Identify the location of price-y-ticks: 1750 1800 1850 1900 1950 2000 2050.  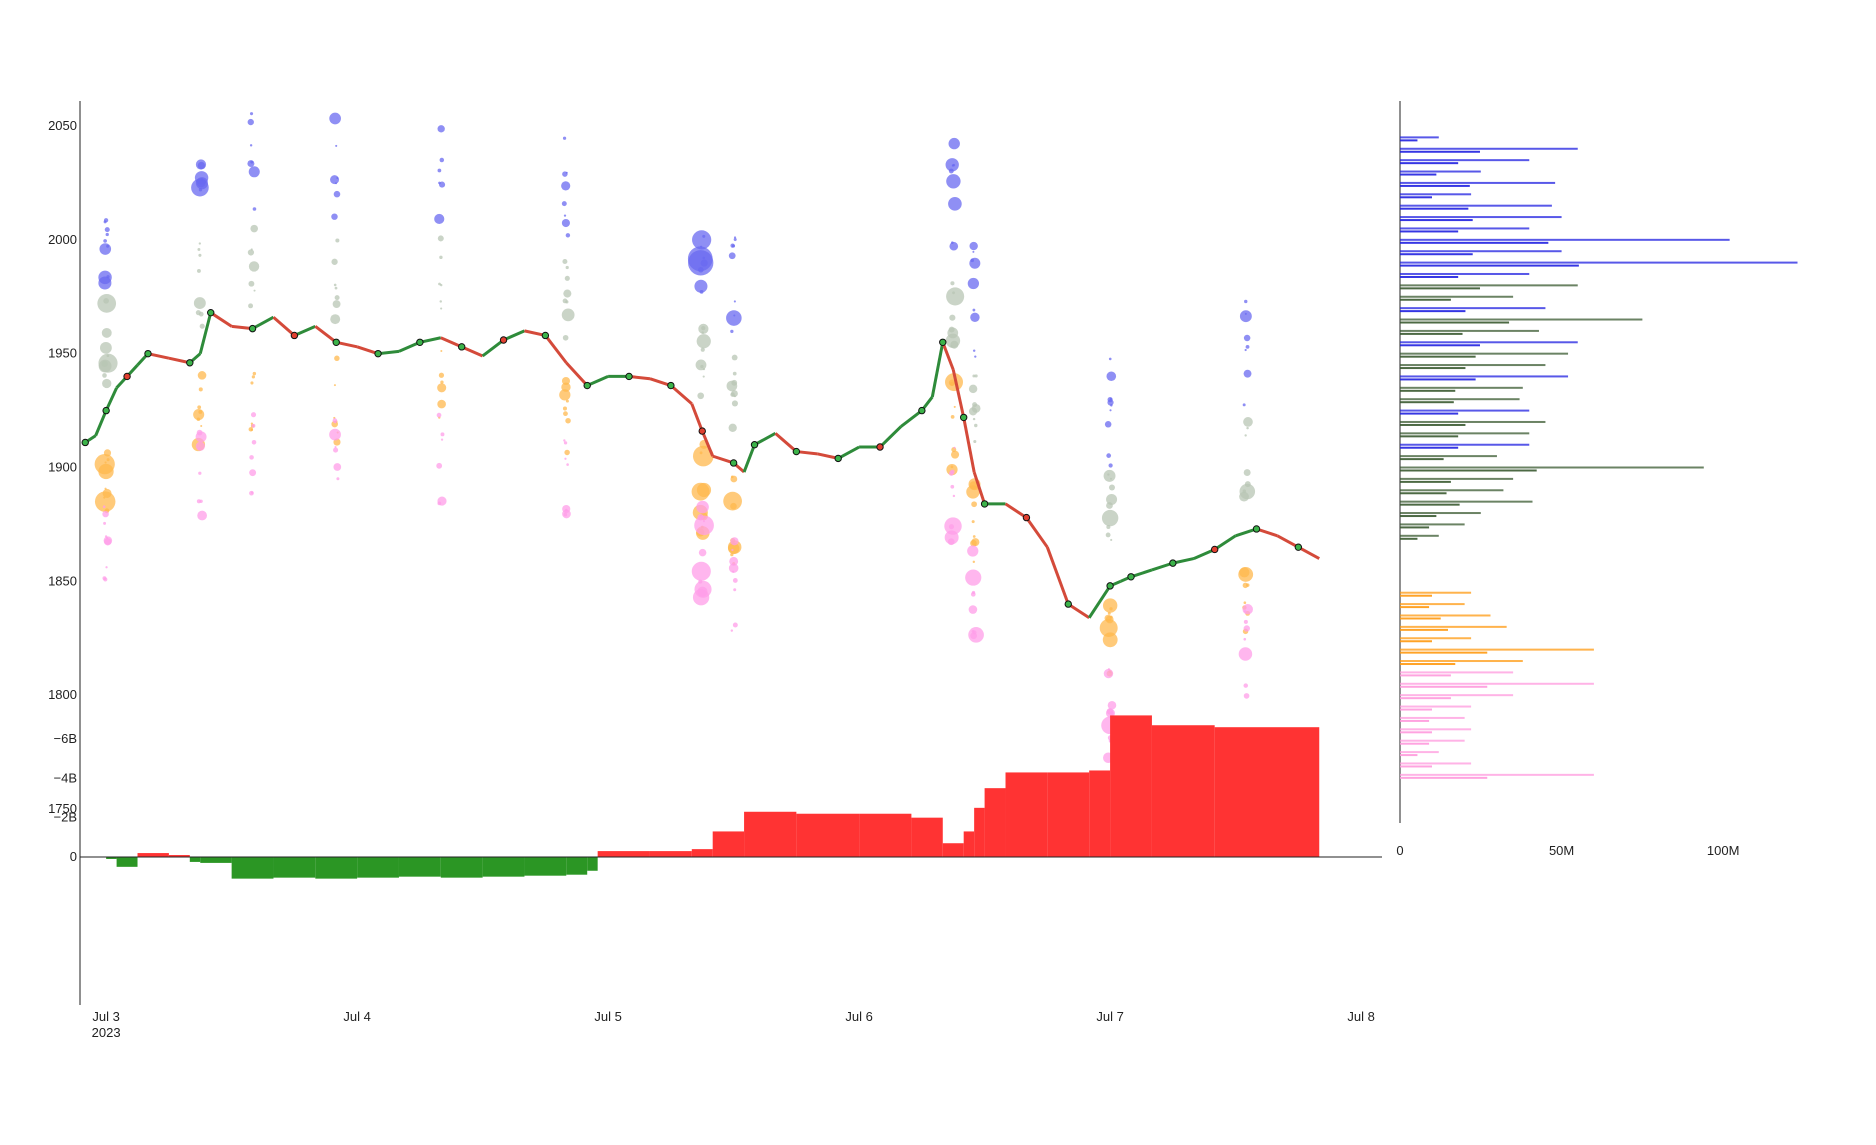
(62, 467).